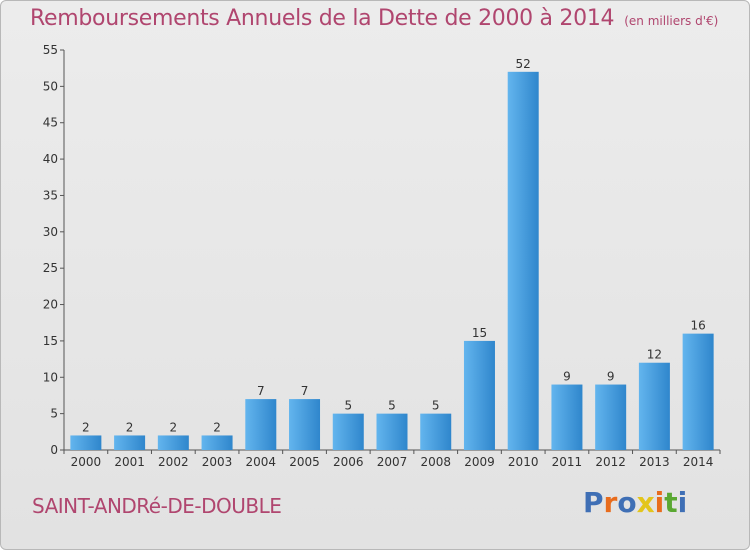 The image size is (750, 550). What do you see at coordinates (261, 462) in the screenshot?
I see `x-tick-label: 2004` at bounding box center [261, 462].